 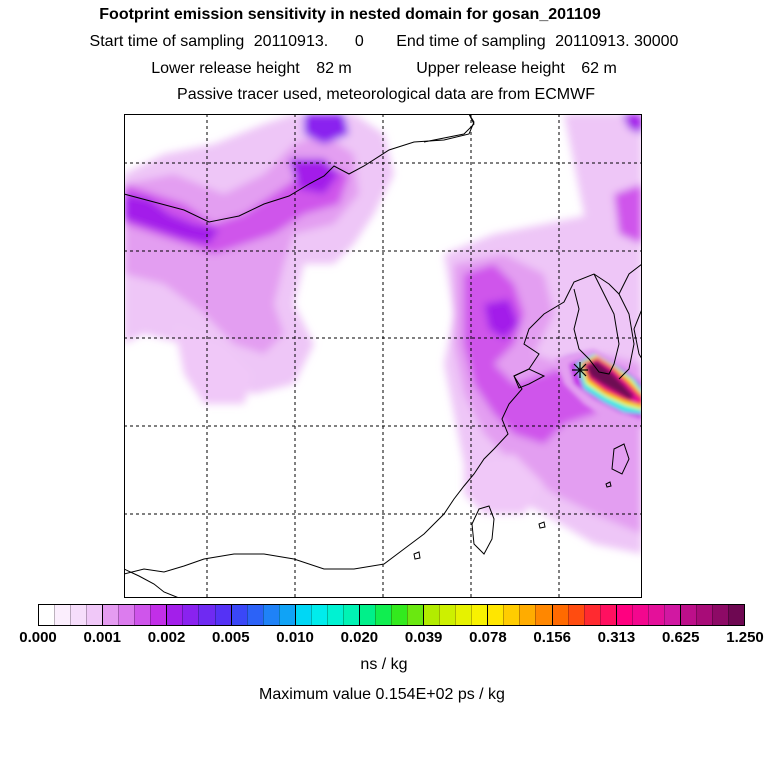 I want to click on start-time-label: Start time of sampling, so click(x=167, y=41).